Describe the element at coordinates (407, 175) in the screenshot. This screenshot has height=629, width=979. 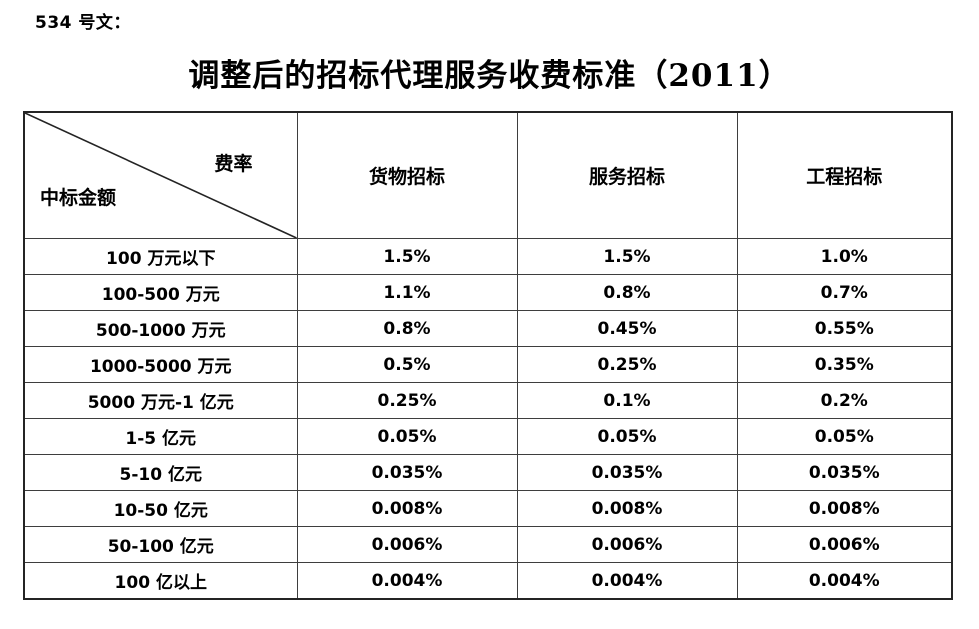
I see `column-header-goods-bidding: 货物招标` at that location.